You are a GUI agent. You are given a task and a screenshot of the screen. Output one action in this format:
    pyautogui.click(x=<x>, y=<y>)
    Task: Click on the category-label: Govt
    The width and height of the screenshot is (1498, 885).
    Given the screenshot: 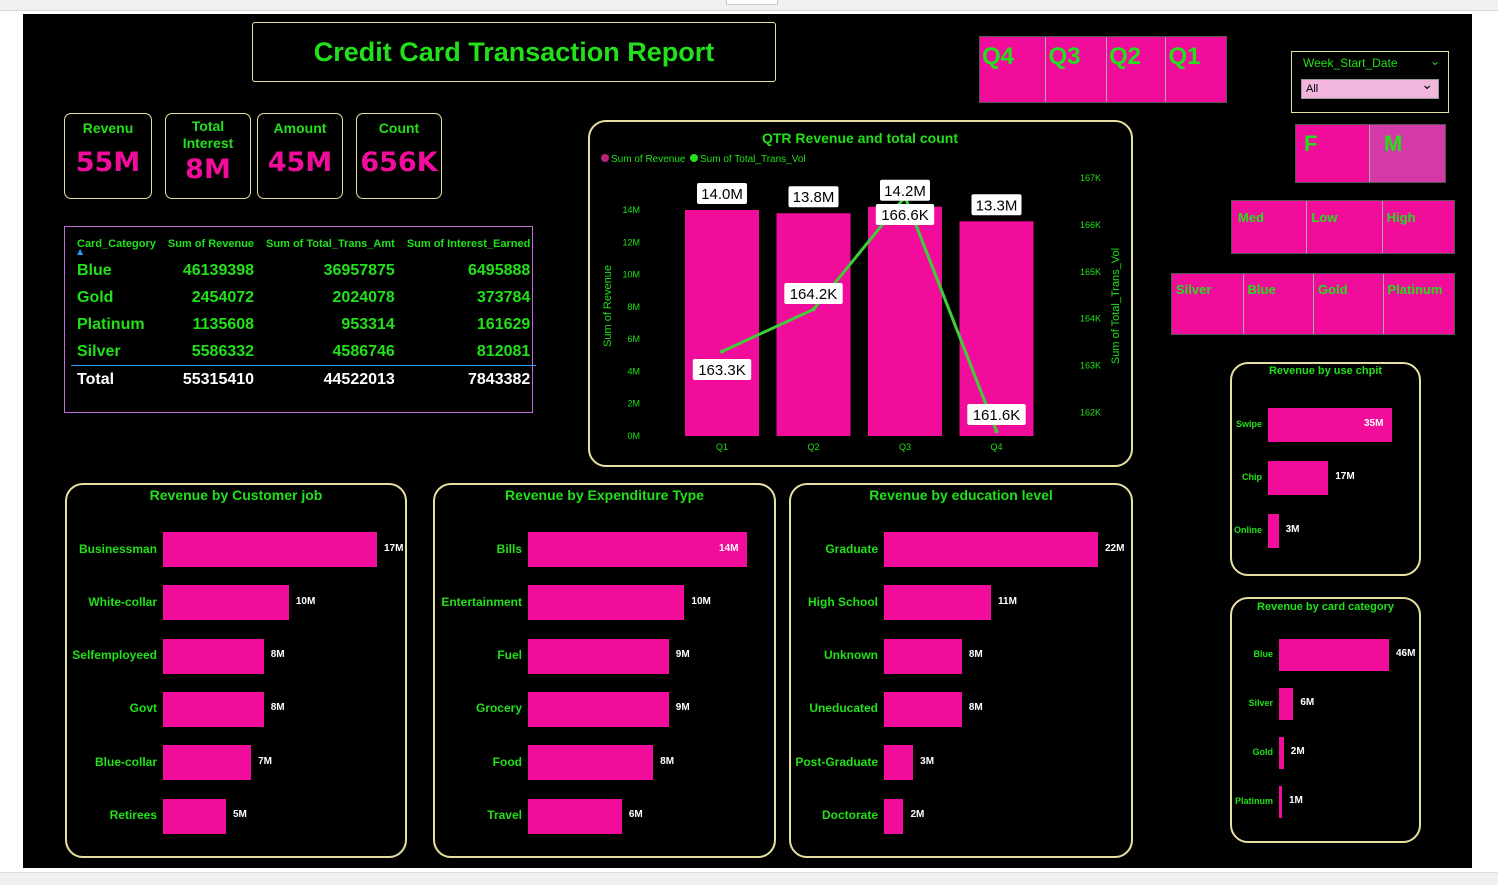 What is the action you would take?
    pyautogui.click(x=143, y=708)
    